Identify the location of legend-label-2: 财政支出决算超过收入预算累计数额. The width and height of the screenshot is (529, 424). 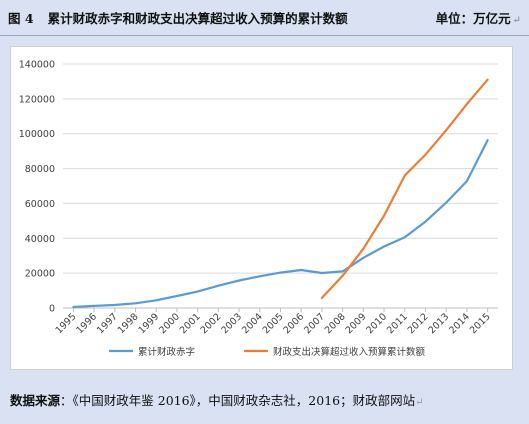
(349, 352).